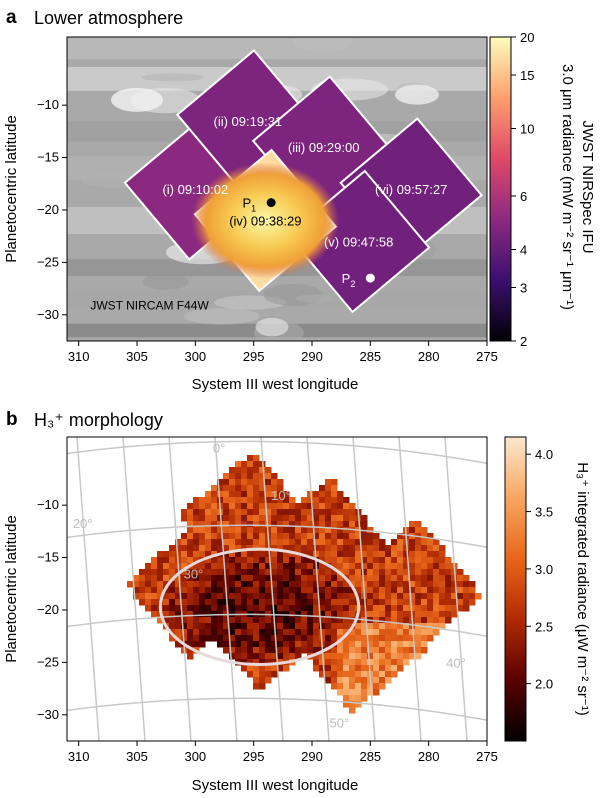 The image size is (600, 798). What do you see at coordinates (253, 209) in the screenshot?
I see `point-label-subscript: 1` at bounding box center [253, 209].